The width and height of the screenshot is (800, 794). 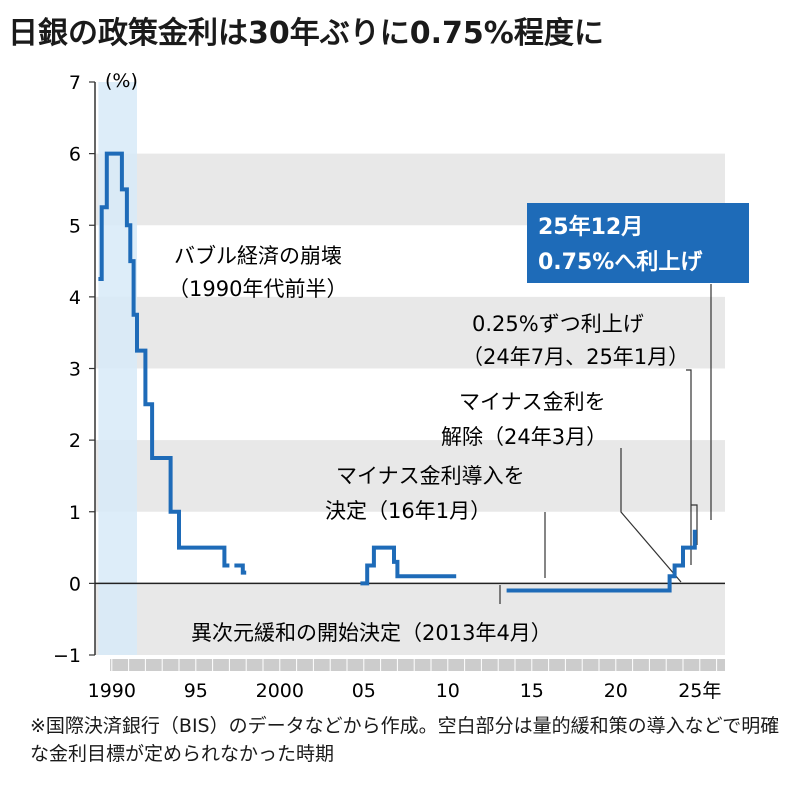 I want to click on bubble-highlight-band, so click(x=117, y=368).